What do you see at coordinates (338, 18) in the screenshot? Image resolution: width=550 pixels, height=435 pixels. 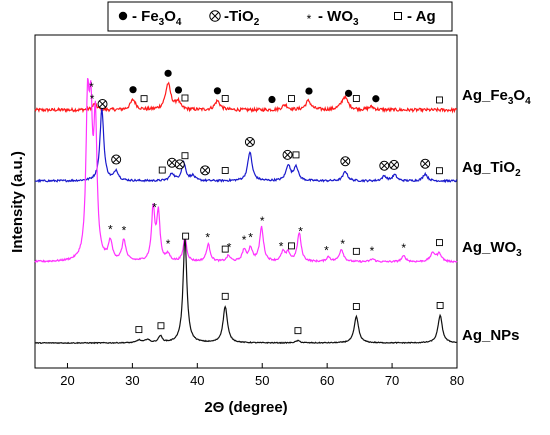 I see `legend-label-2: - WO3` at bounding box center [338, 18].